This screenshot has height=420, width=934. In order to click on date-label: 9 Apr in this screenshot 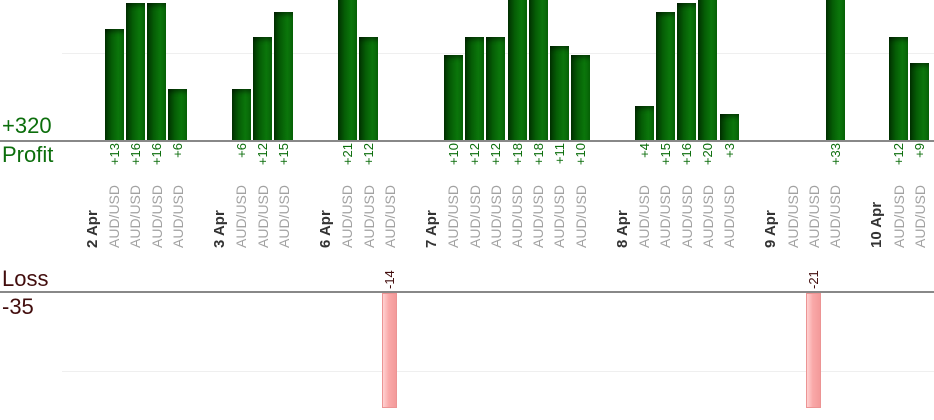, I will do `click(771, 229)`.